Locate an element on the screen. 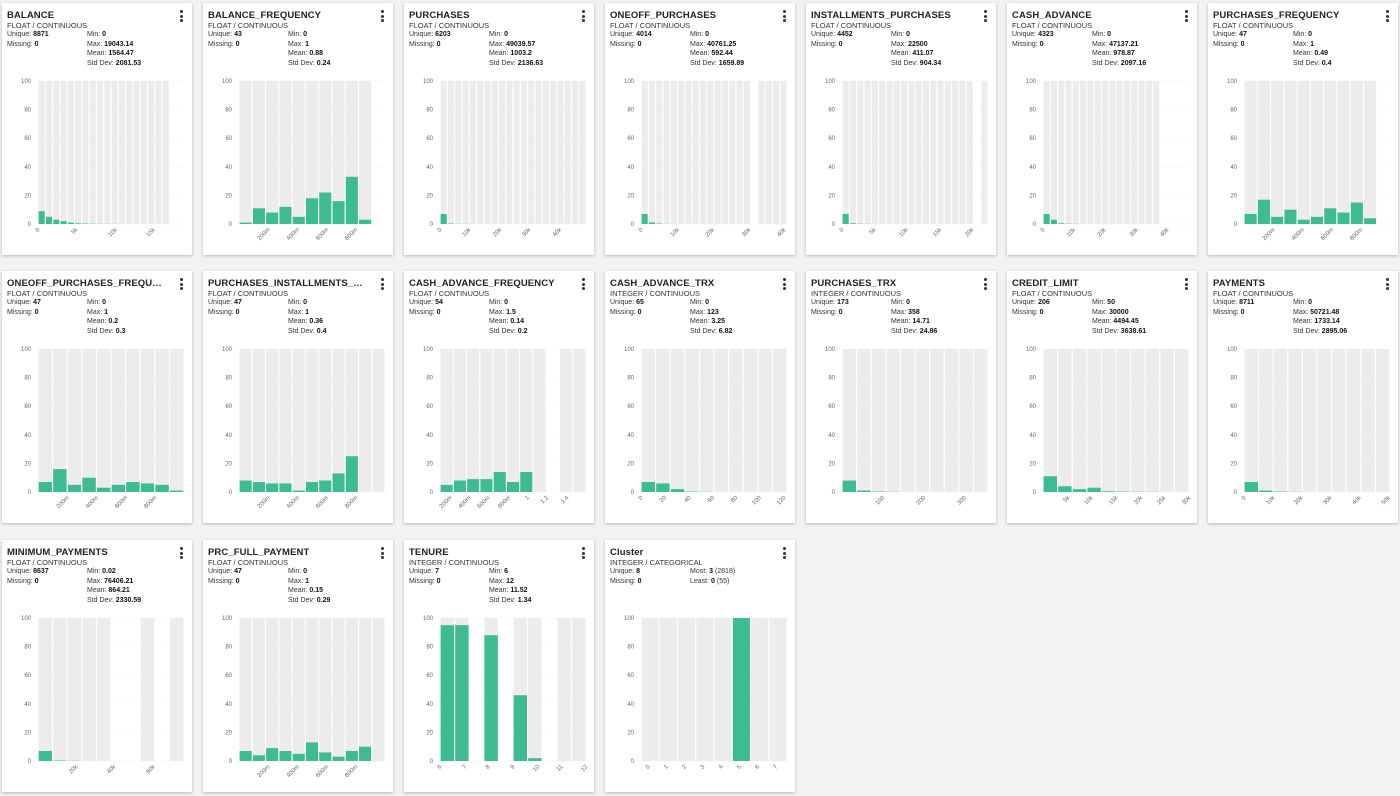  stat-max: 49039.57 is located at coordinates (521, 44).